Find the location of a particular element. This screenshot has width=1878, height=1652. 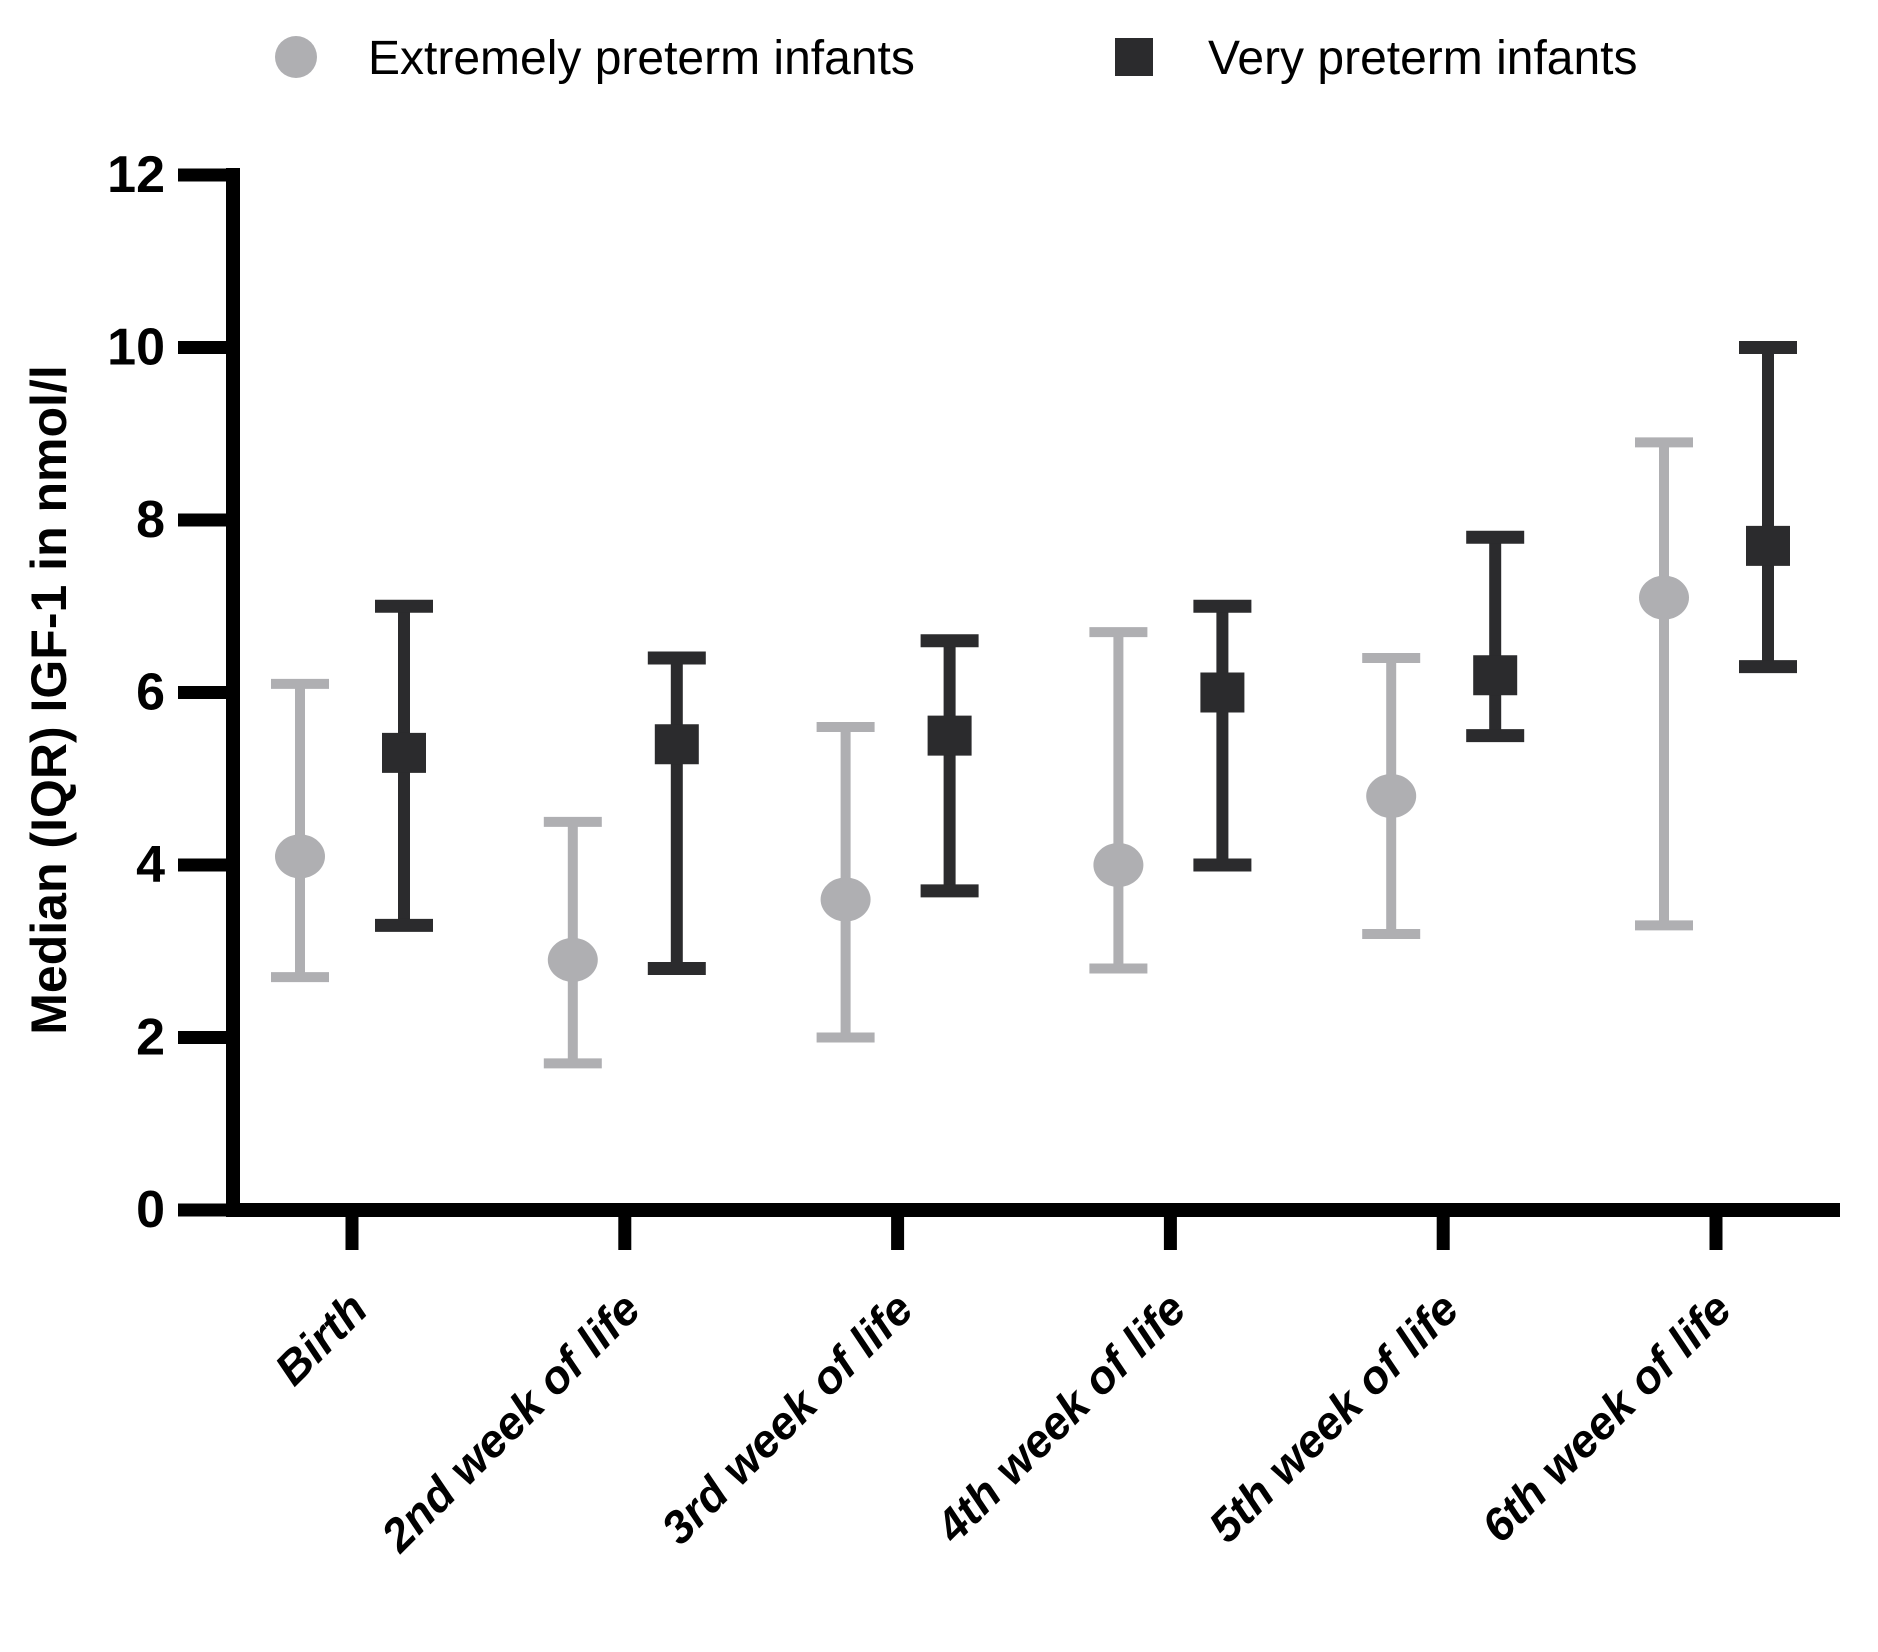

x-category-label: 5th week of life is located at coordinates (1333, 1417).